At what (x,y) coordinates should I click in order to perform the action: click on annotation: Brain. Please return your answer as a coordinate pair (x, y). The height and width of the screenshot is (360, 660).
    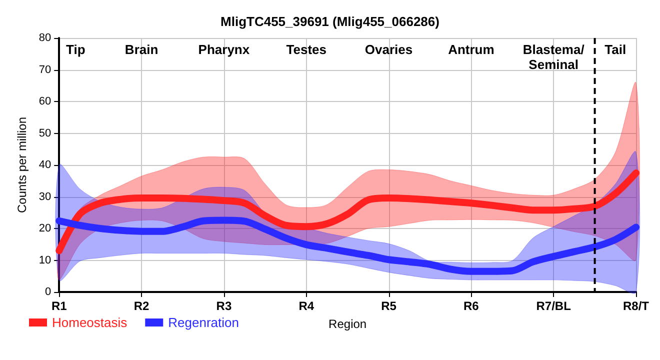
    Looking at the image, I should click on (141, 49).